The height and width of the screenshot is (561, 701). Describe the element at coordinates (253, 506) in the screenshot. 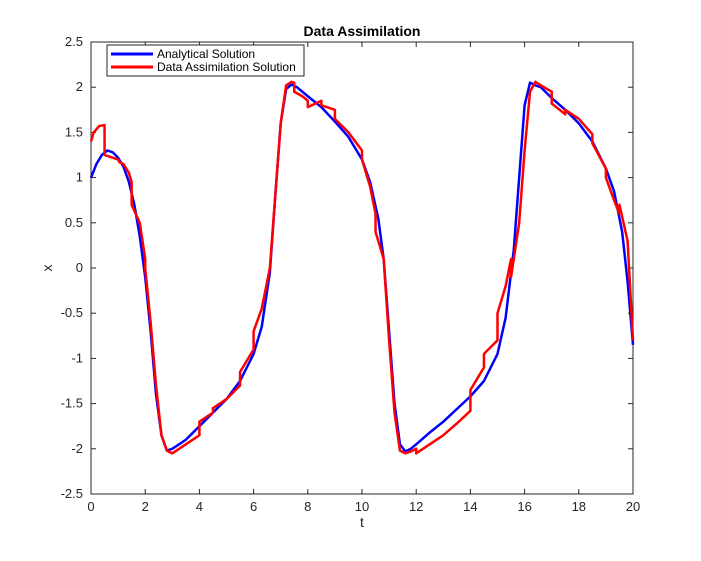

I see `x-tick-label: 6` at that location.